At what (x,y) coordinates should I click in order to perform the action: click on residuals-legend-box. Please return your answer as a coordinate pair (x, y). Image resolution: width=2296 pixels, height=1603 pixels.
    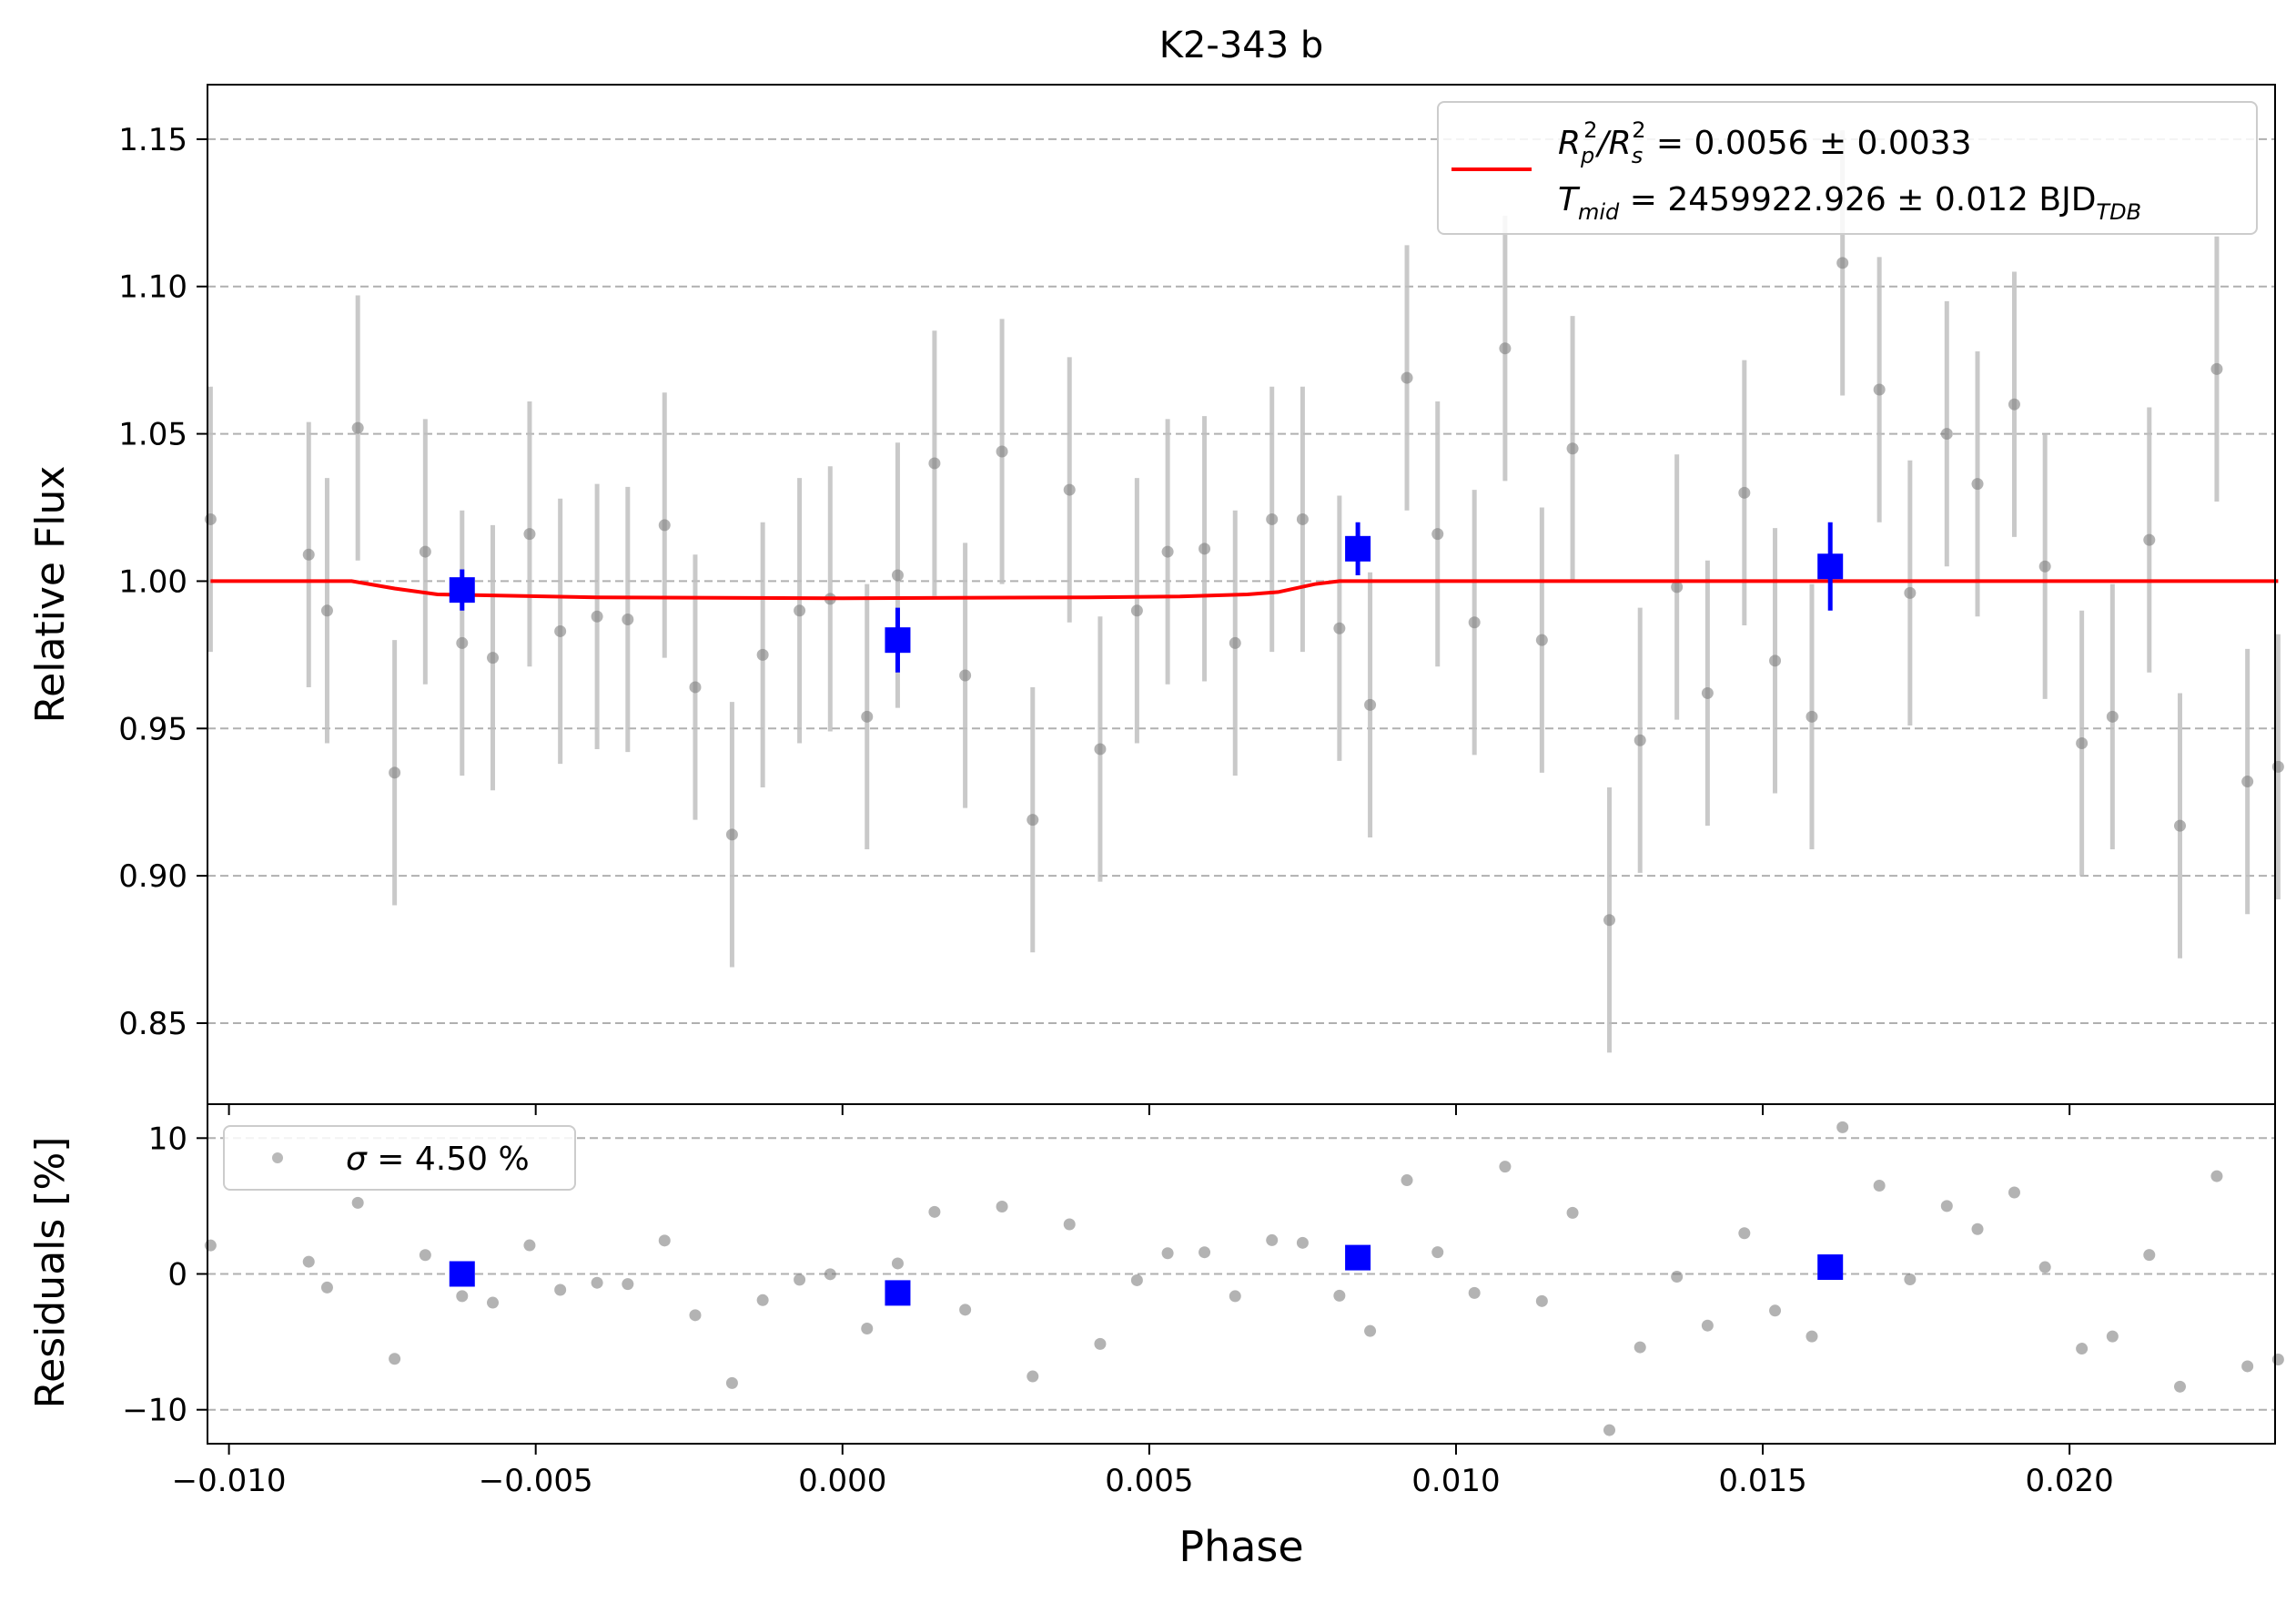
    Looking at the image, I should click on (399, 1158).